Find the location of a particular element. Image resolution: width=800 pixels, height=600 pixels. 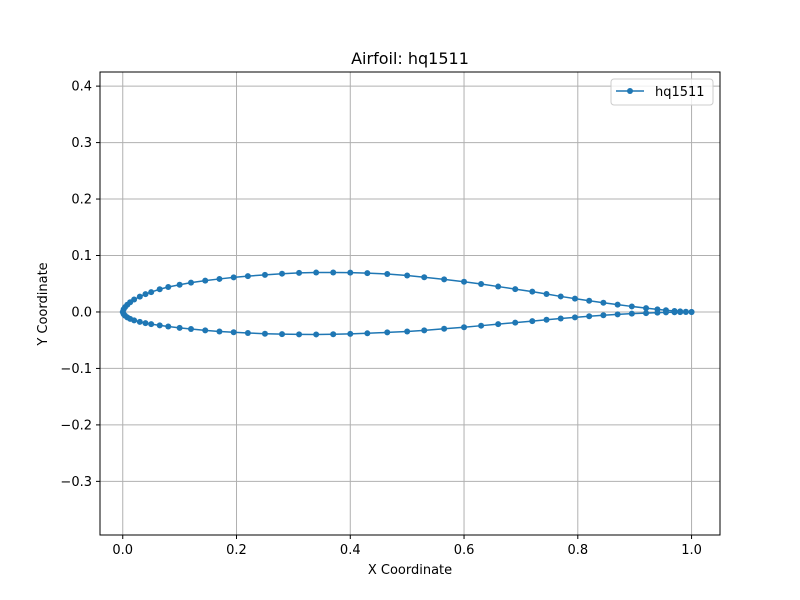

legend: hq1511 is located at coordinates (662, 92).